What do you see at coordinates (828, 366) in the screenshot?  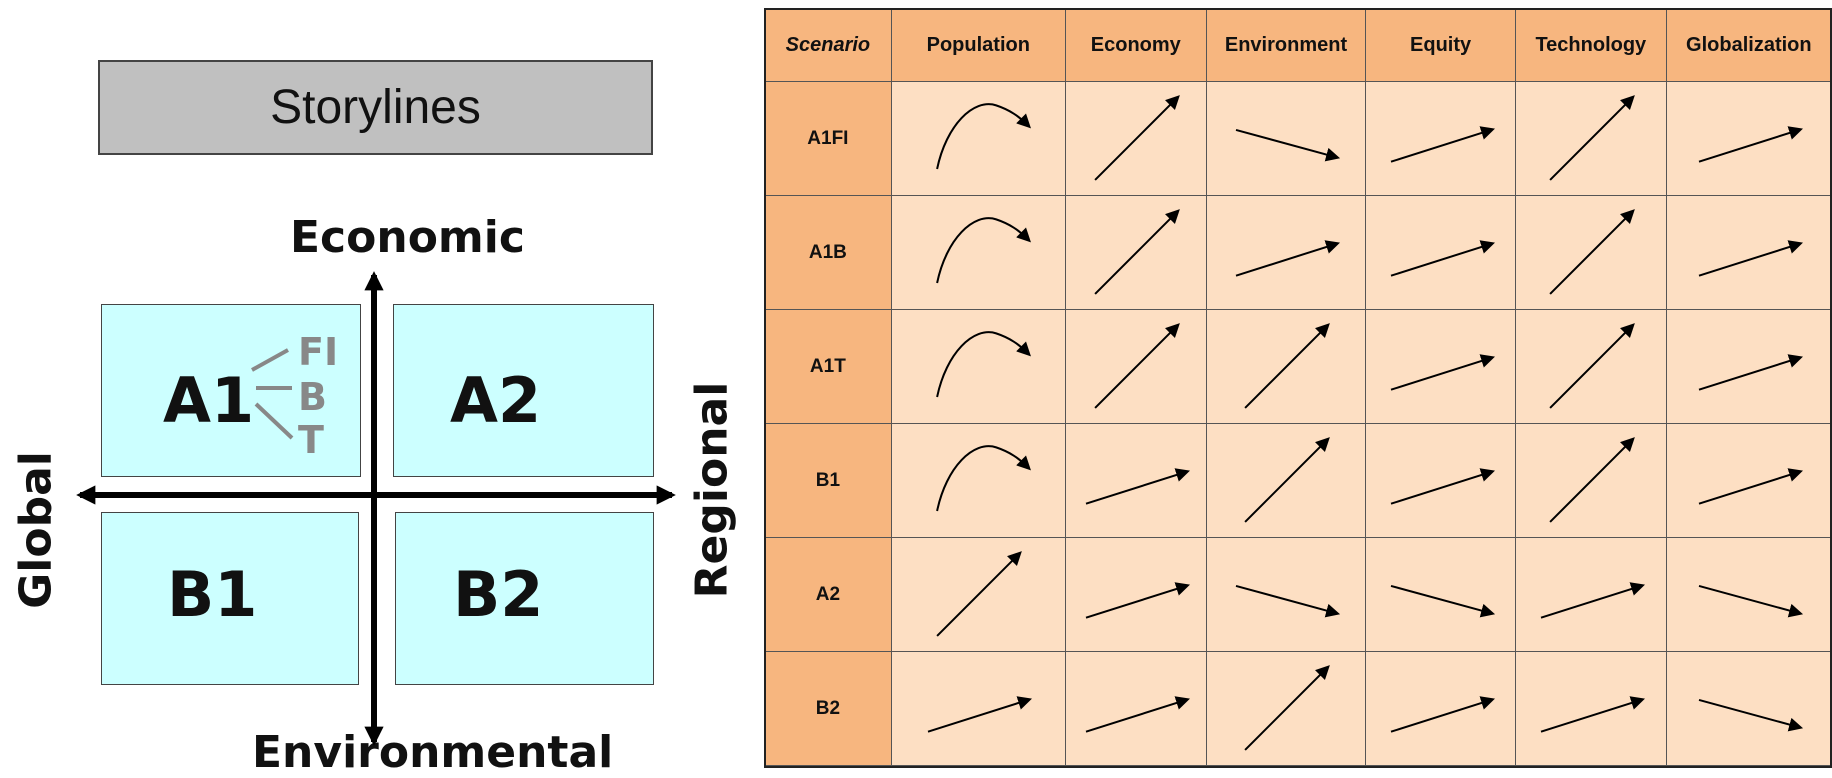 I see `scenario-cell: A1T` at bounding box center [828, 366].